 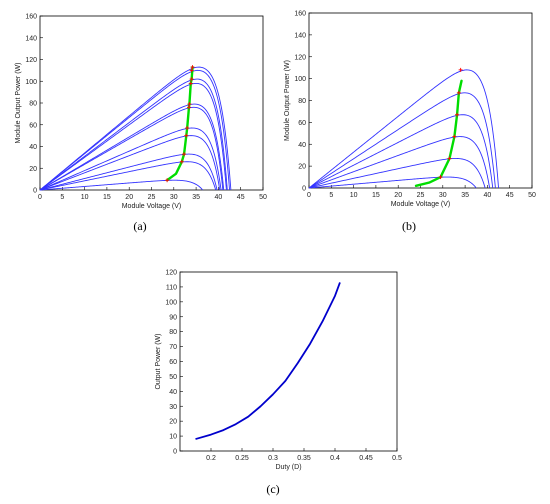 What do you see at coordinates (268, 361) in the screenshot?
I see `duty-power-line` at bounding box center [268, 361].